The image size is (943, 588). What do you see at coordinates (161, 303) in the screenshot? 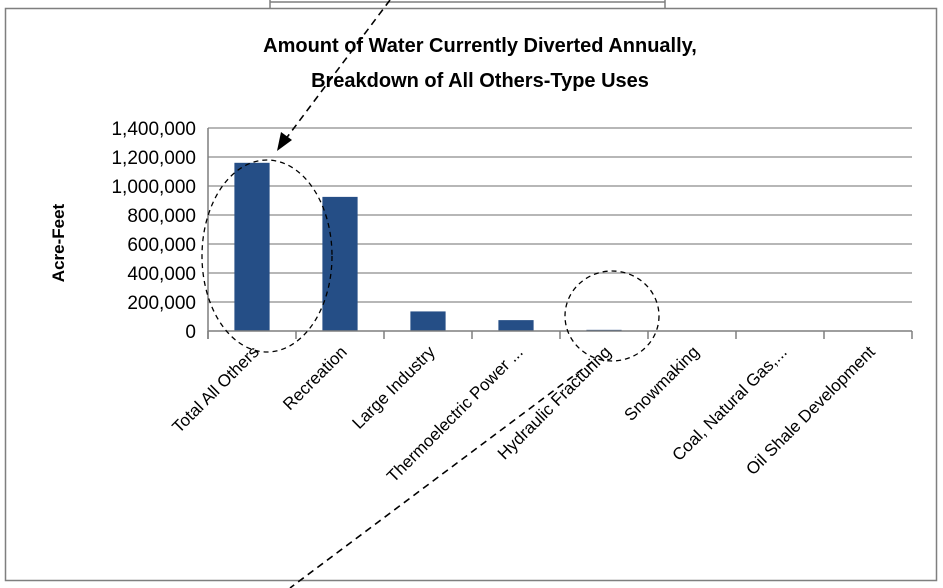
I see `y-tick-label: 200,000` at bounding box center [161, 303].